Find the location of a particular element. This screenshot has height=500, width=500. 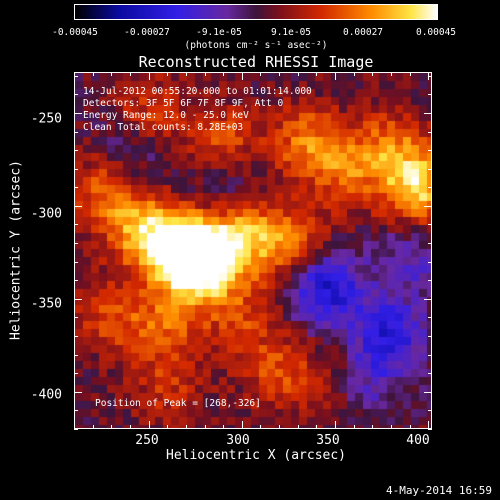

colorbar-tick-label: -9.1e-05 is located at coordinates (219, 32).